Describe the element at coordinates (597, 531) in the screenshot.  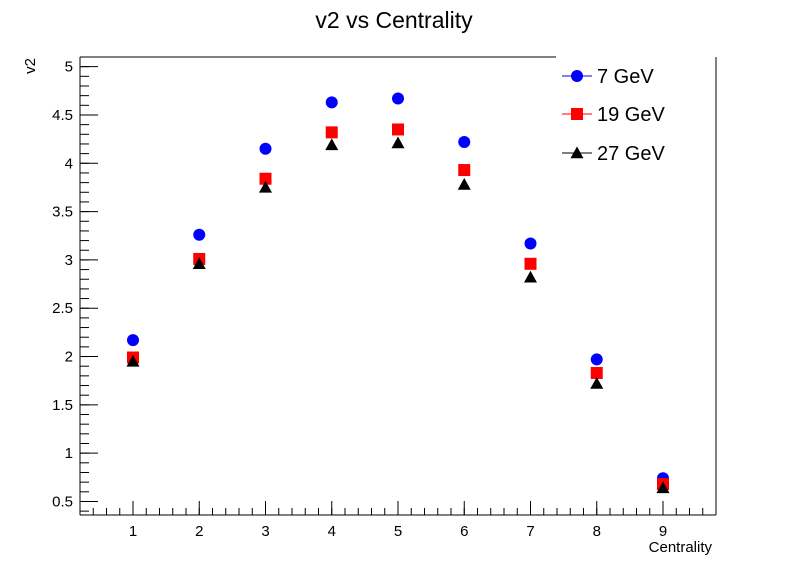
I see `x-tick-label: 8` at that location.